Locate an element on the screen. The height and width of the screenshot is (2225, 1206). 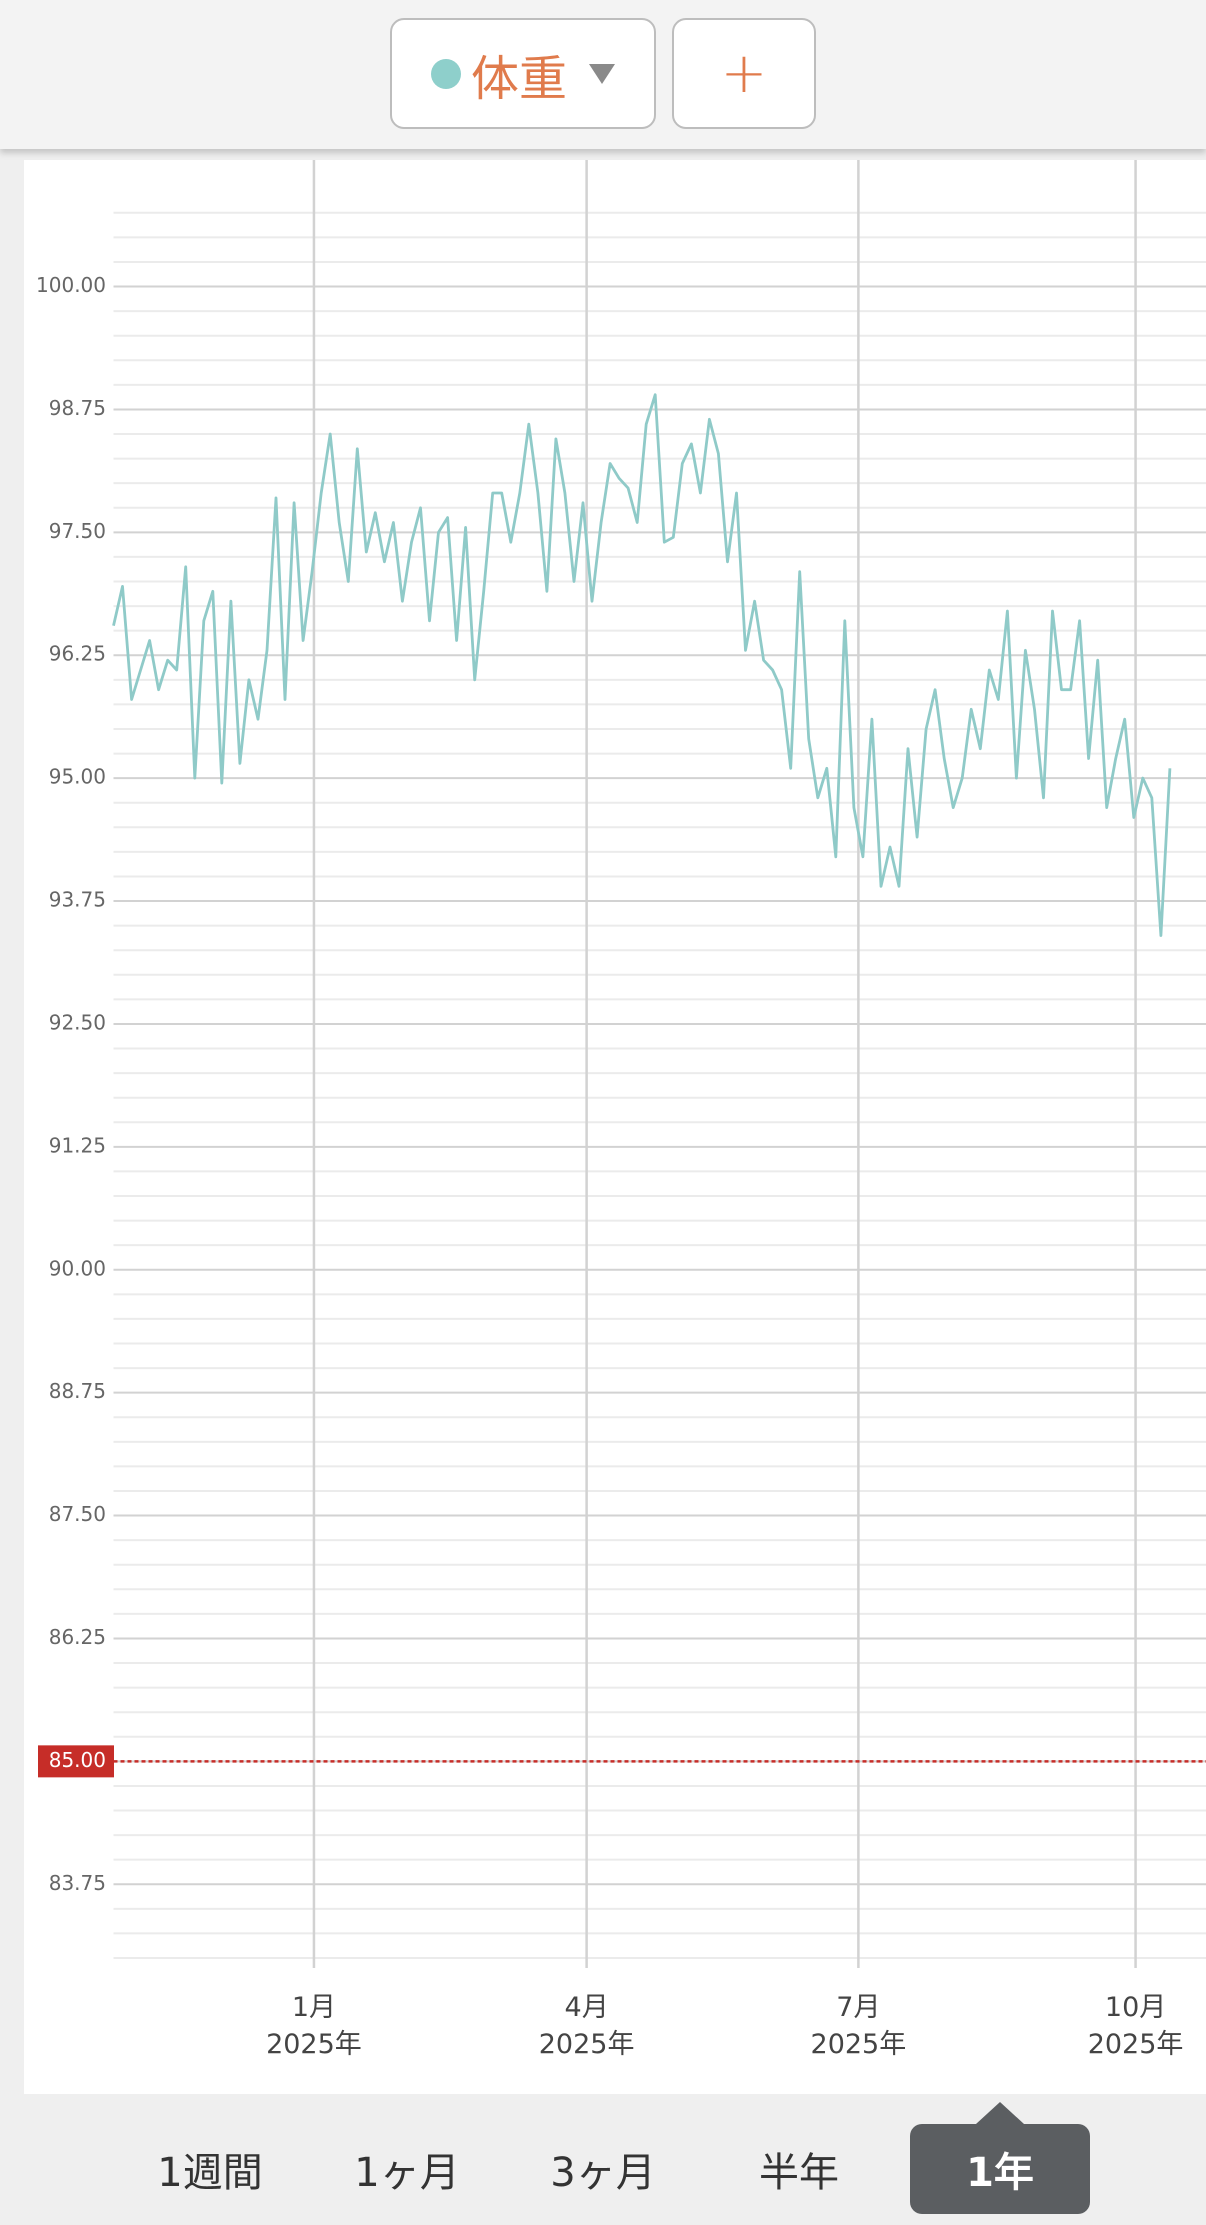
add-button: + is located at coordinates (744, 73).